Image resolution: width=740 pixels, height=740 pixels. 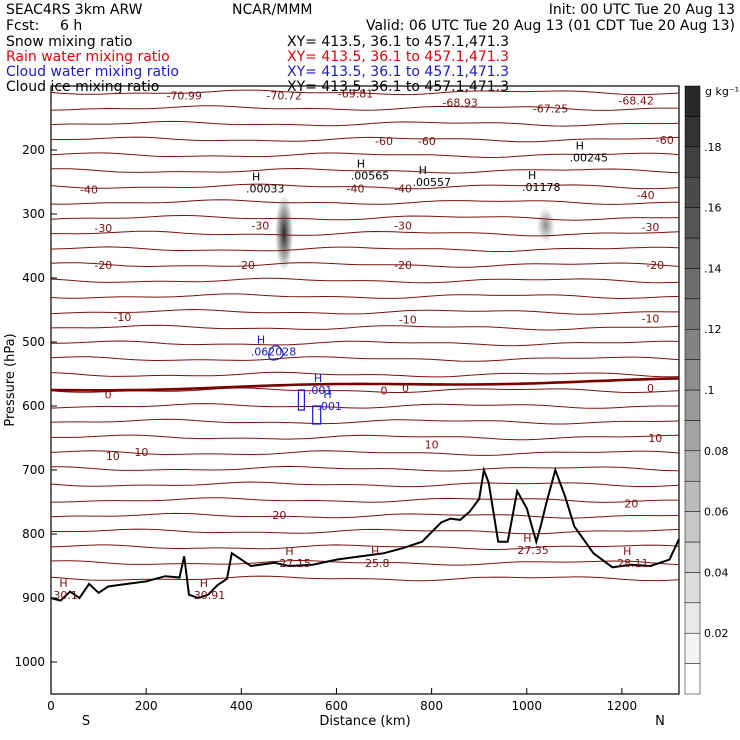 I want to click on forecast-label: Fcst:, so click(x=22, y=26).